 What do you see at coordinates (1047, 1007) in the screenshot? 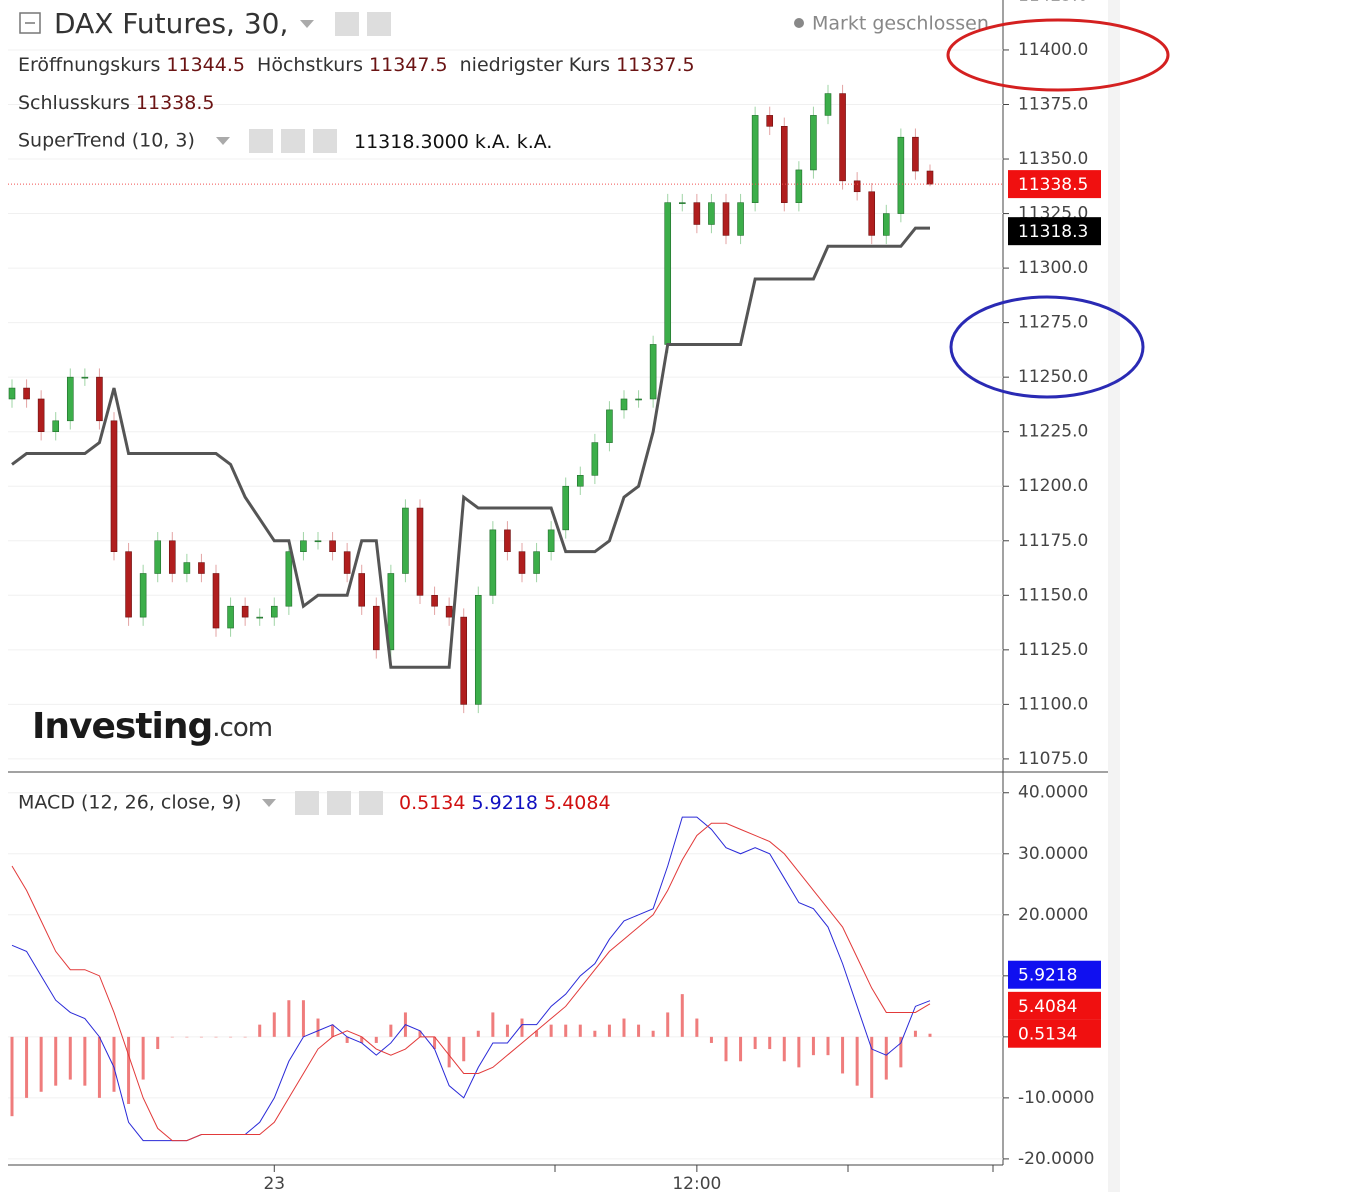
I see `macd-badge: 5.4084` at bounding box center [1047, 1007].